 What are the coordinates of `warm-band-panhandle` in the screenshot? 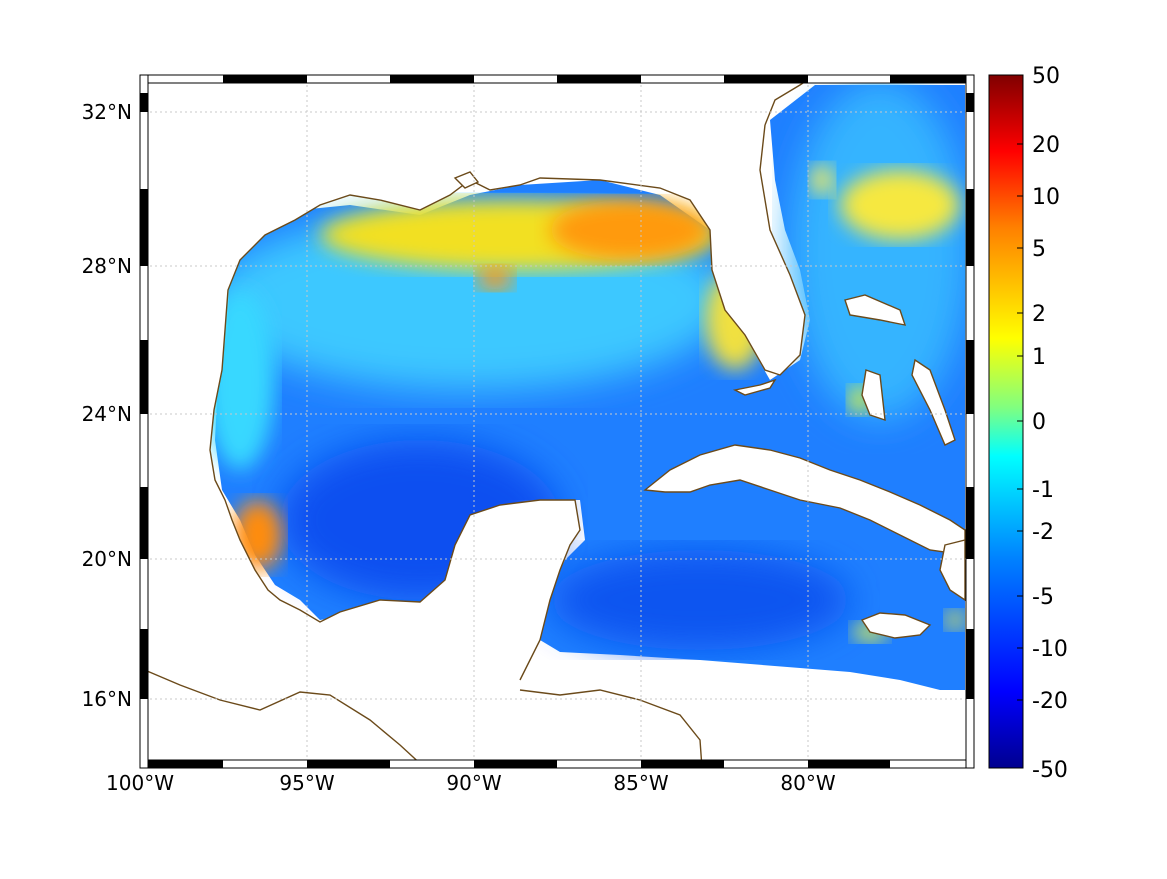 It's located at (630, 230).